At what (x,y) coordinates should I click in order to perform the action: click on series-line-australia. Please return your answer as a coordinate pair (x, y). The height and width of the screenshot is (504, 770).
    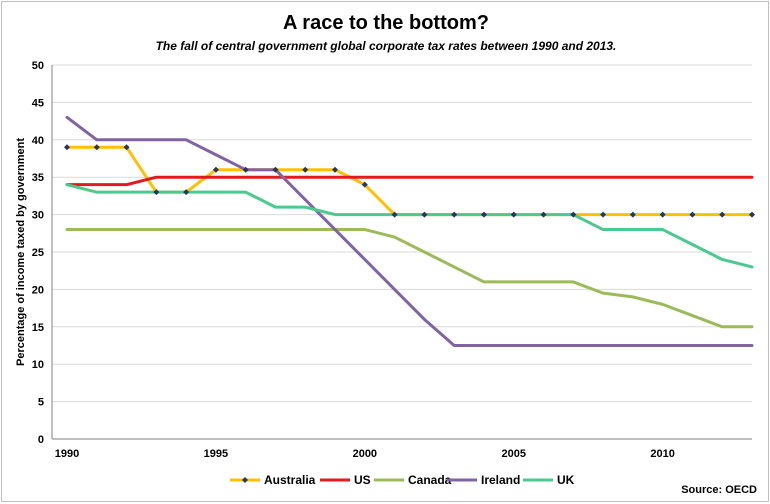
    Looking at the image, I should click on (409, 181).